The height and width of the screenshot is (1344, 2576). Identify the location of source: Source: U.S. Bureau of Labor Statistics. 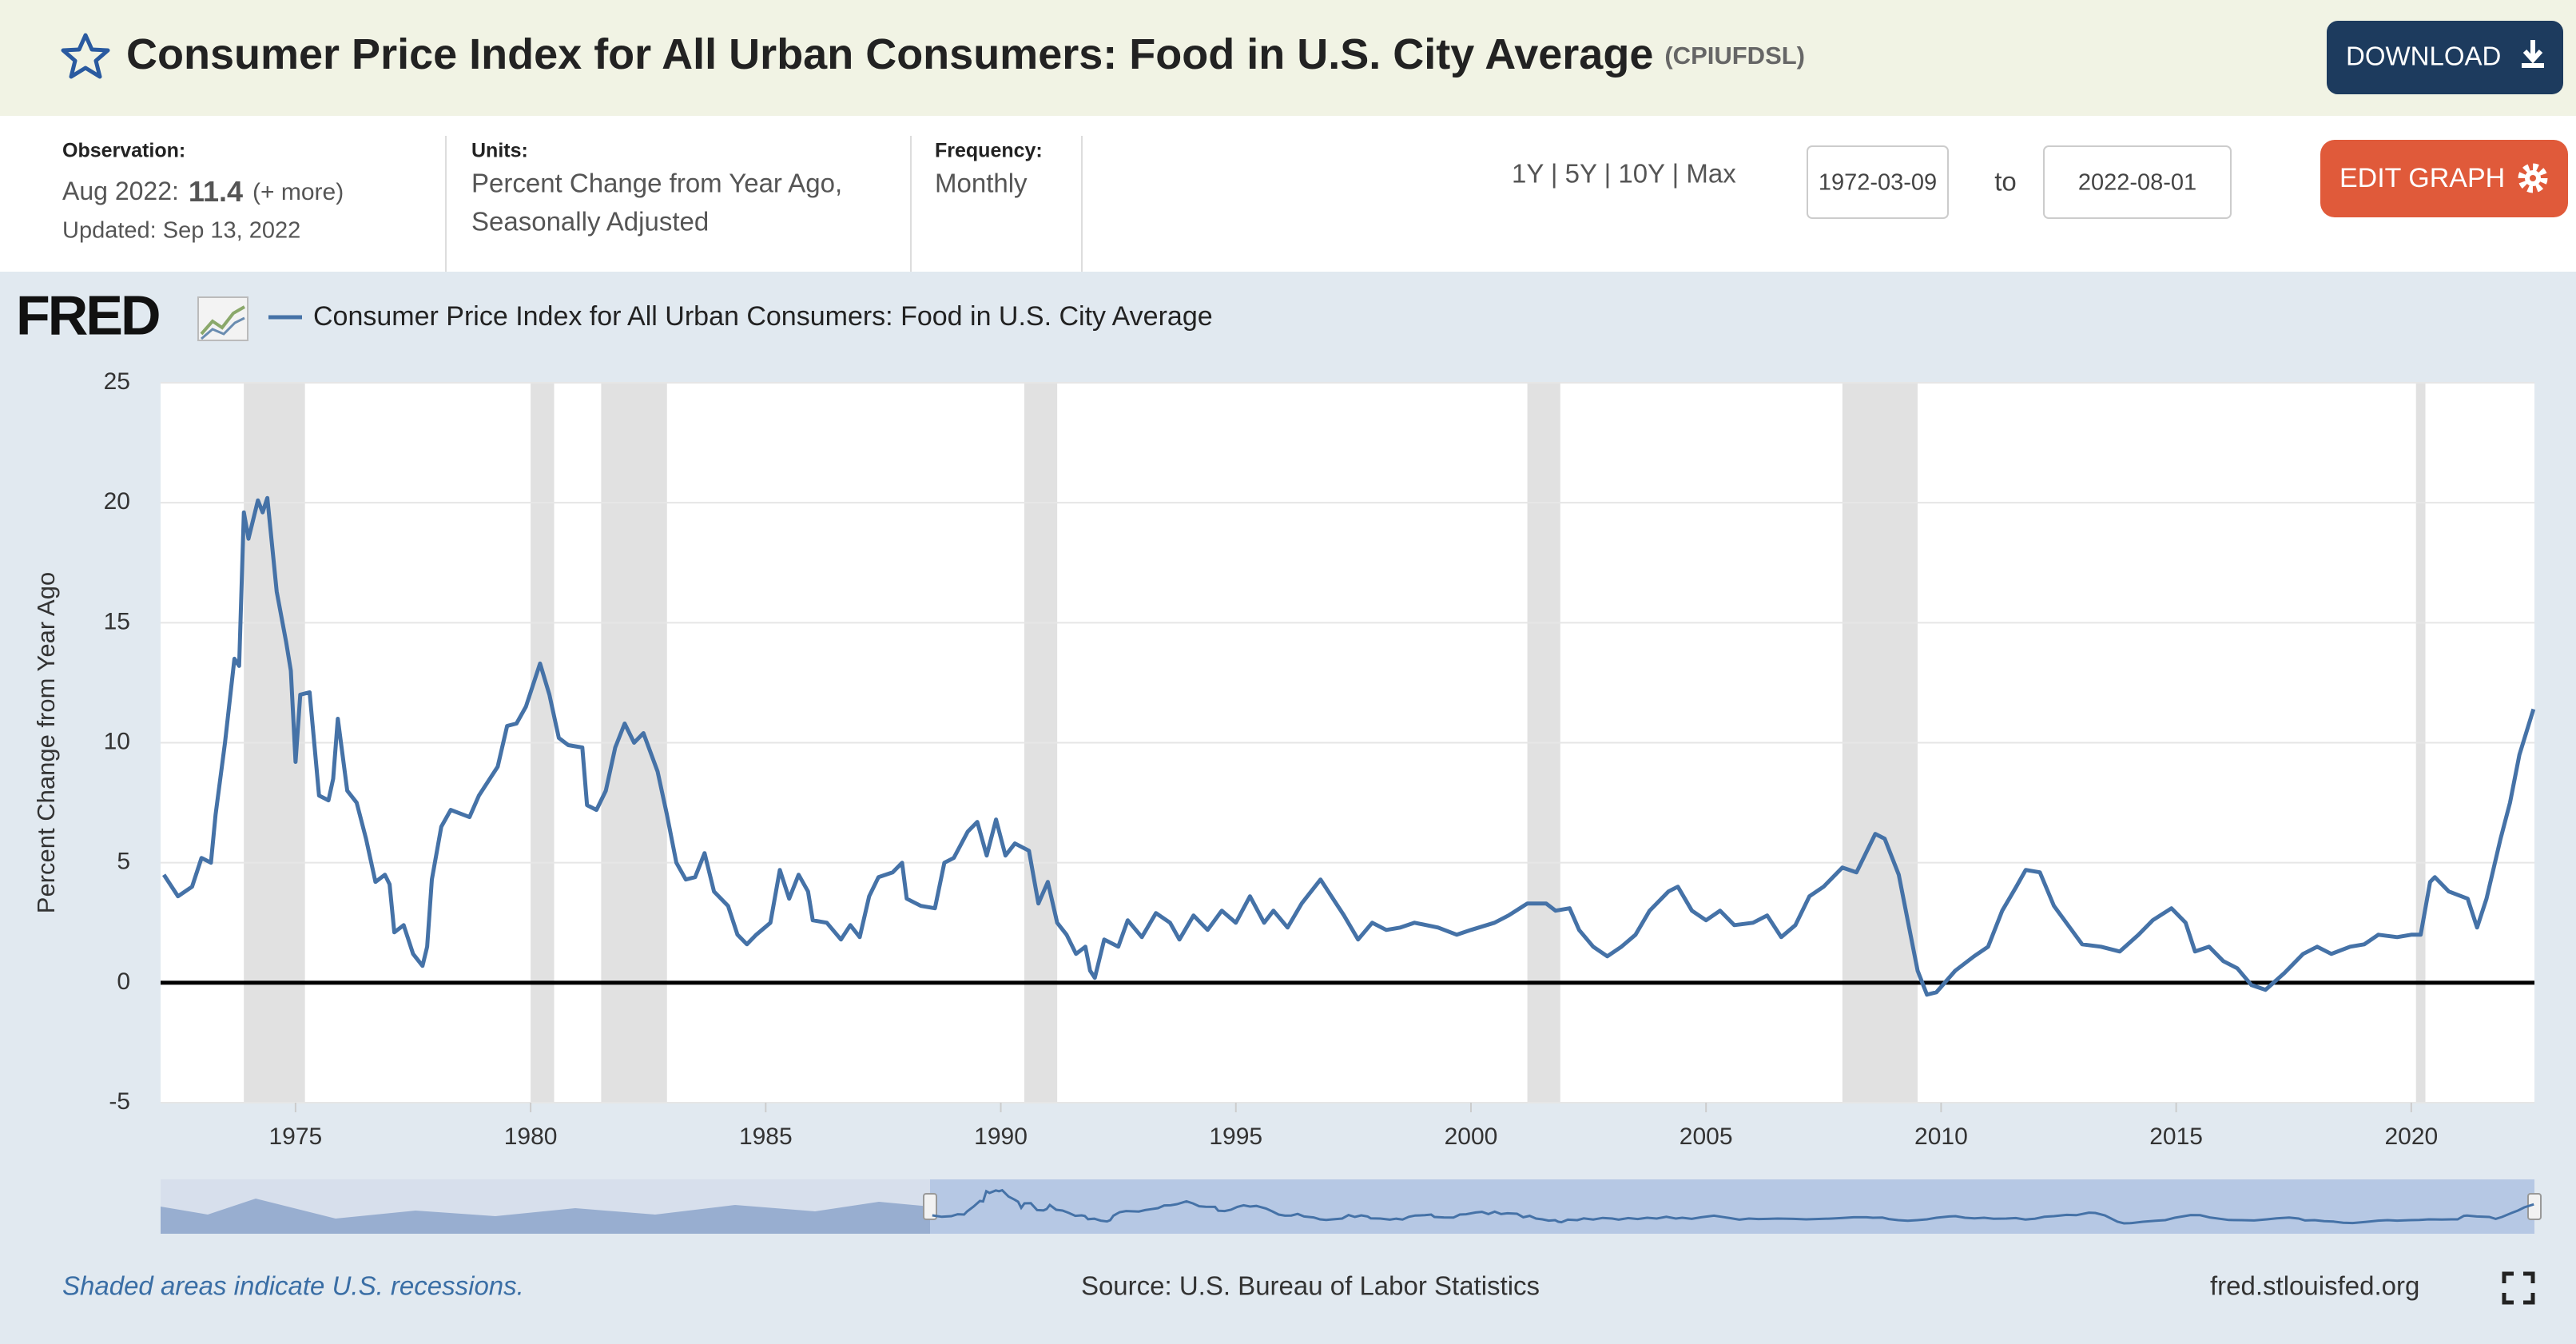
(1310, 1286).